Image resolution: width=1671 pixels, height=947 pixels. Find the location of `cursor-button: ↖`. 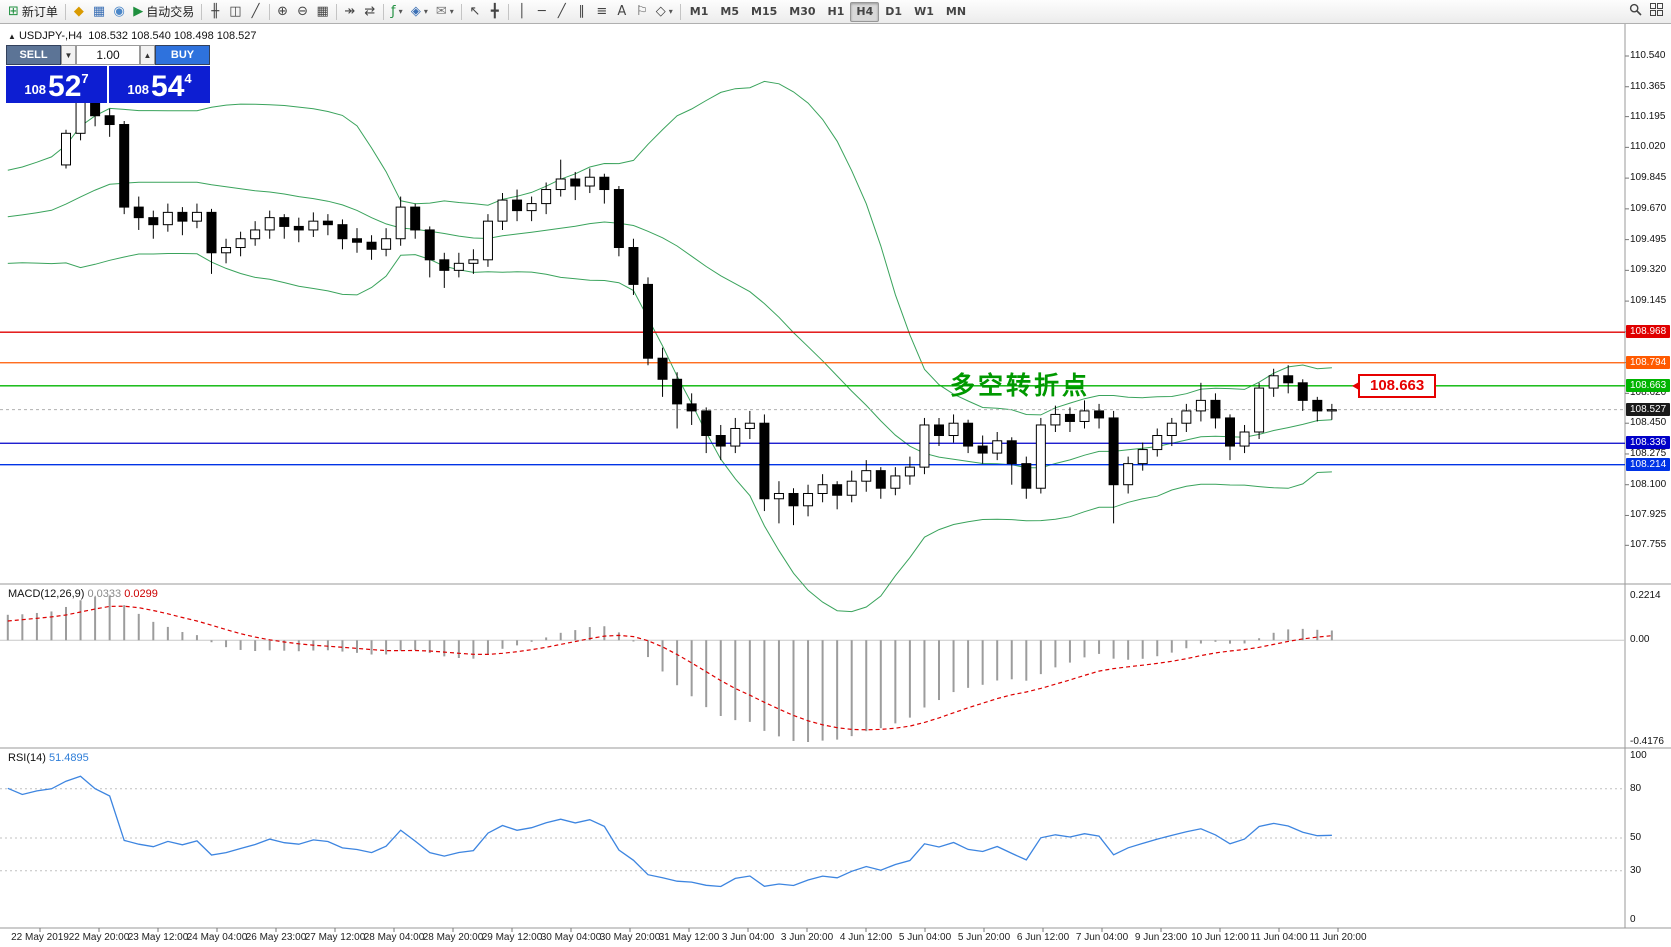

cursor-button: ↖ is located at coordinates (475, 12).